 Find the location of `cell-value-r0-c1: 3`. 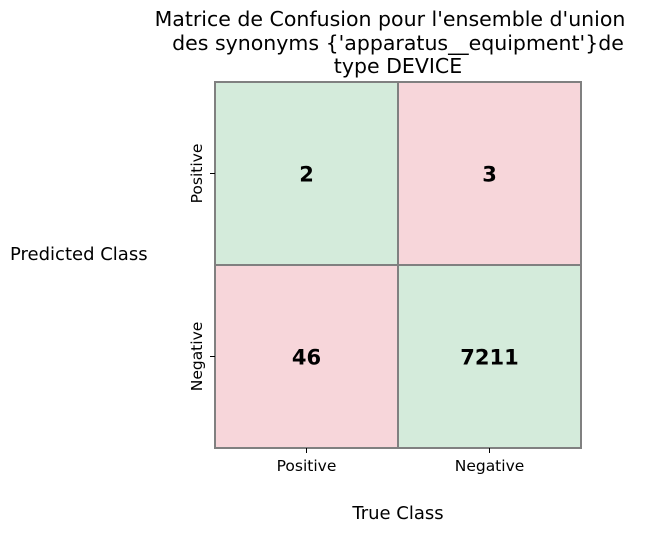

cell-value-r0-c1: 3 is located at coordinates (489, 175).